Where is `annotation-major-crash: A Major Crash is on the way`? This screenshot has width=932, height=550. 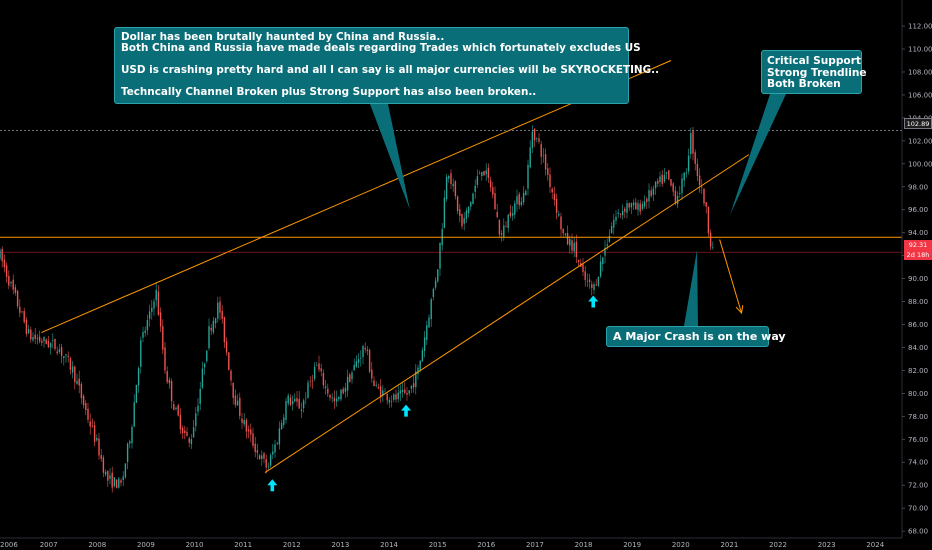
annotation-major-crash: A Major Crash is on the way is located at coordinates (696, 336).